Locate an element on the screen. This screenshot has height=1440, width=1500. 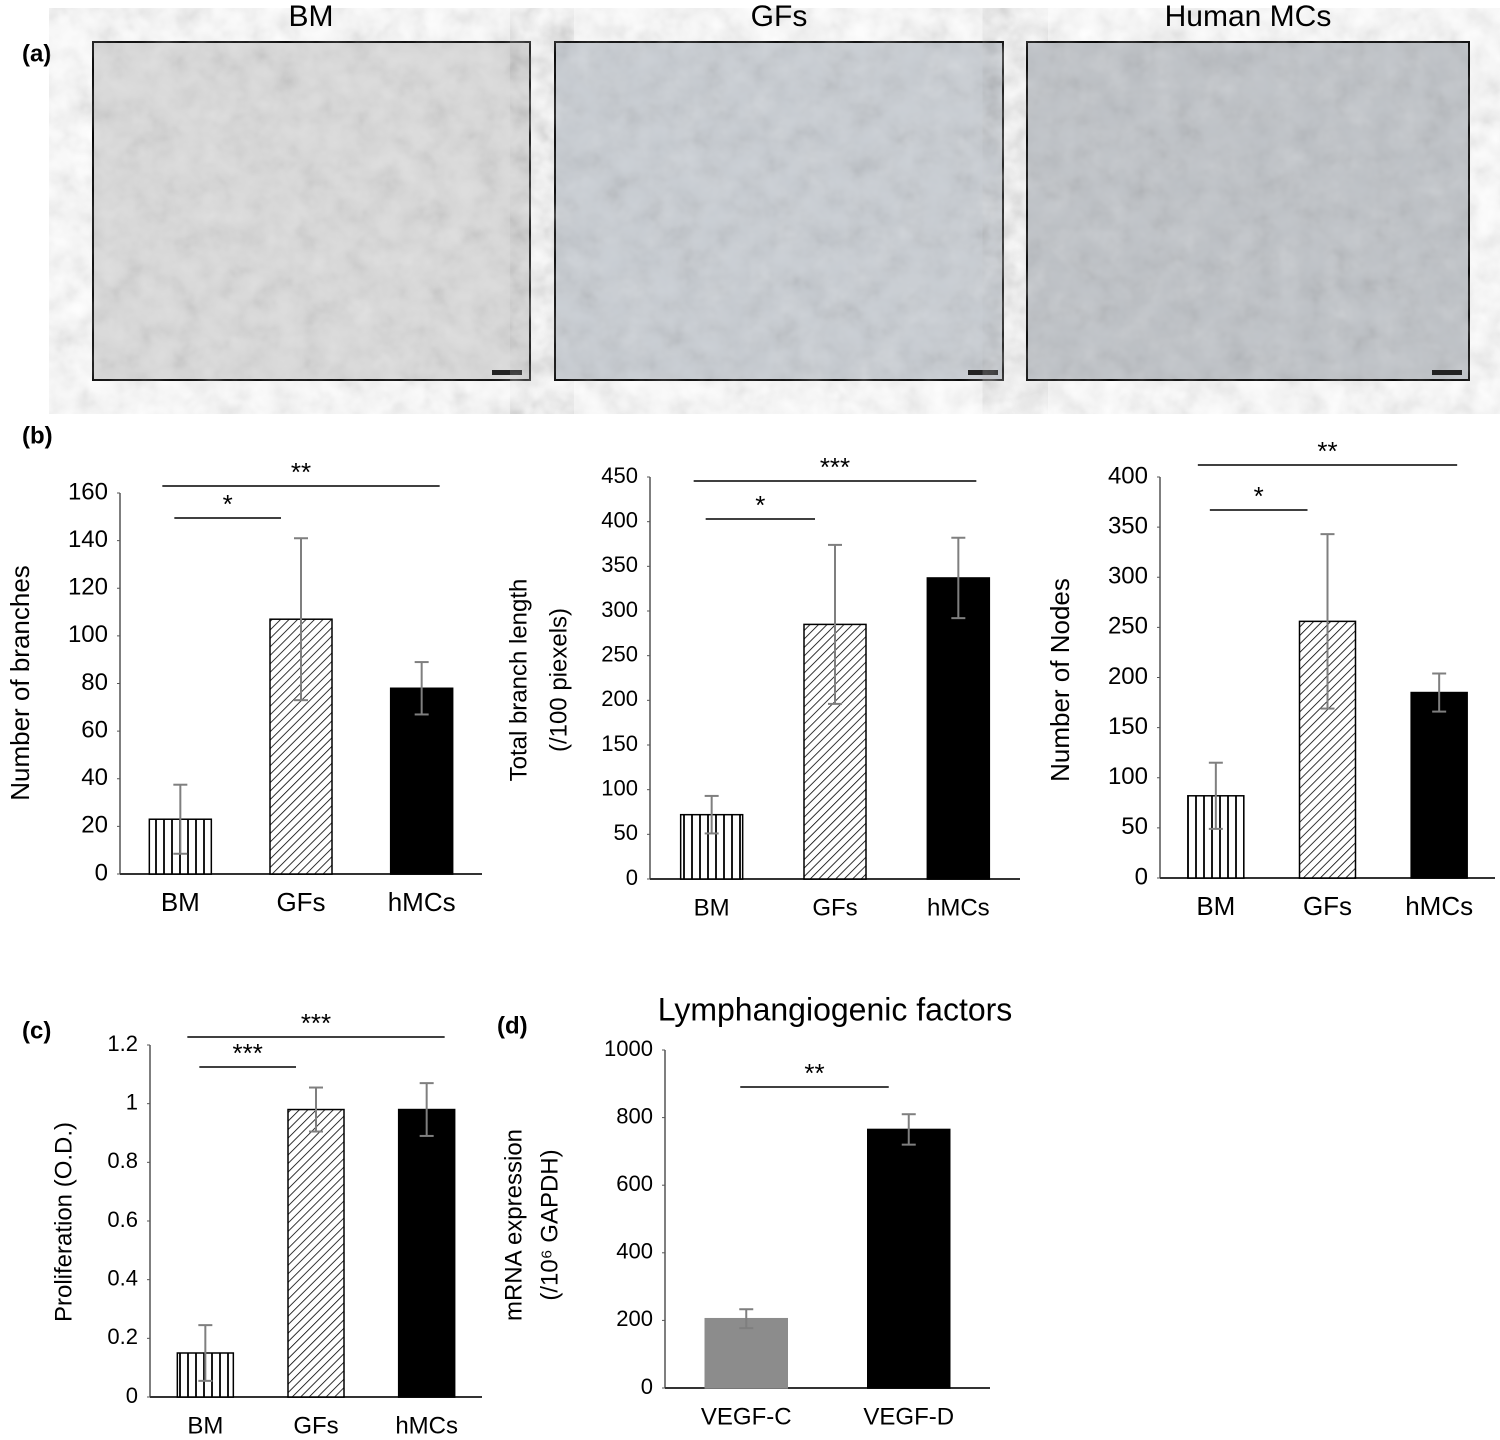
y-tick-label: 80 is located at coordinates (94, 682).